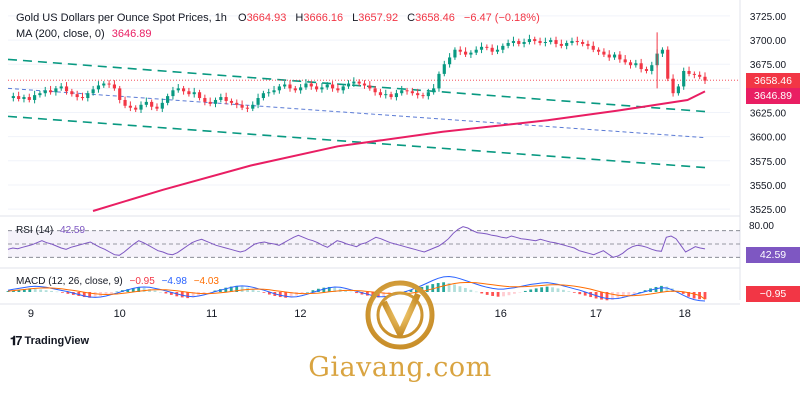 Image resolution: width=800 pixels, height=400 pixels. Describe the element at coordinates (501, 18) in the screenshot. I see `change-value: −6.47 (−0.18%)` at that location.